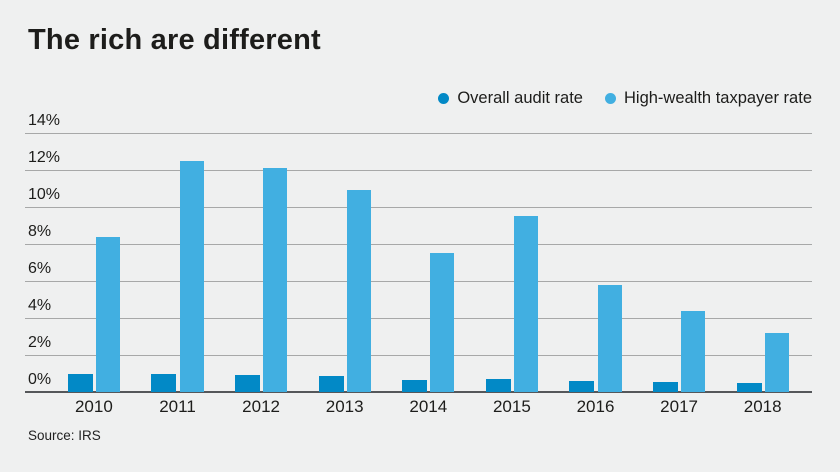 The height and width of the screenshot is (472, 840). What do you see at coordinates (762, 406) in the screenshot?
I see `x-tick-label-2018: 2018` at bounding box center [762, 406].